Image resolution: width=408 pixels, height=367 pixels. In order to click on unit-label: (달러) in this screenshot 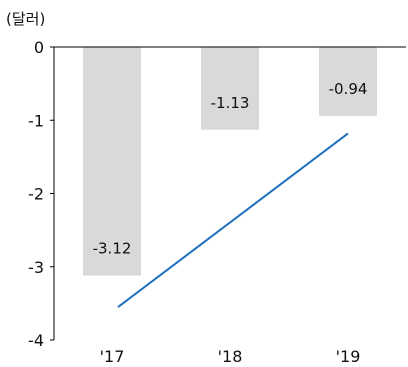, I will do `click(25, 19)`.